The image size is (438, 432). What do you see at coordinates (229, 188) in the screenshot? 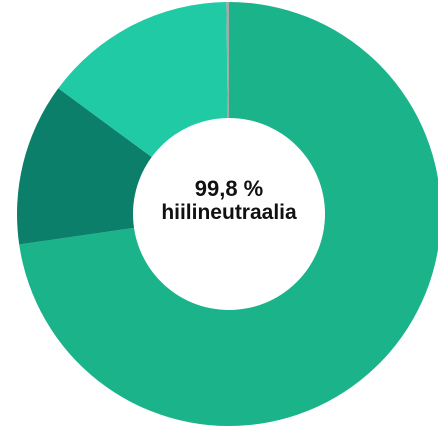
I see `center-value: 99,8 %` at bounding box center [229, 188].